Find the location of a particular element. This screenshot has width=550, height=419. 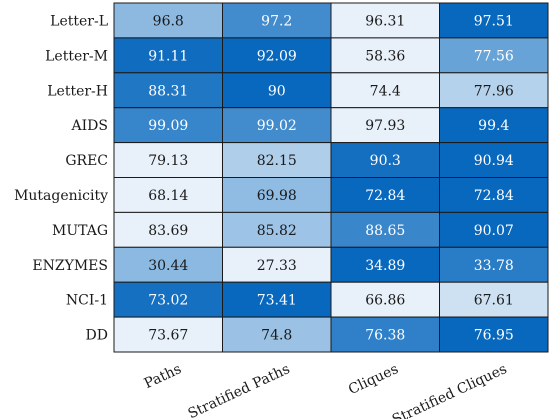

cell-value-label: 66.86 is located at coordinates (385, 301).